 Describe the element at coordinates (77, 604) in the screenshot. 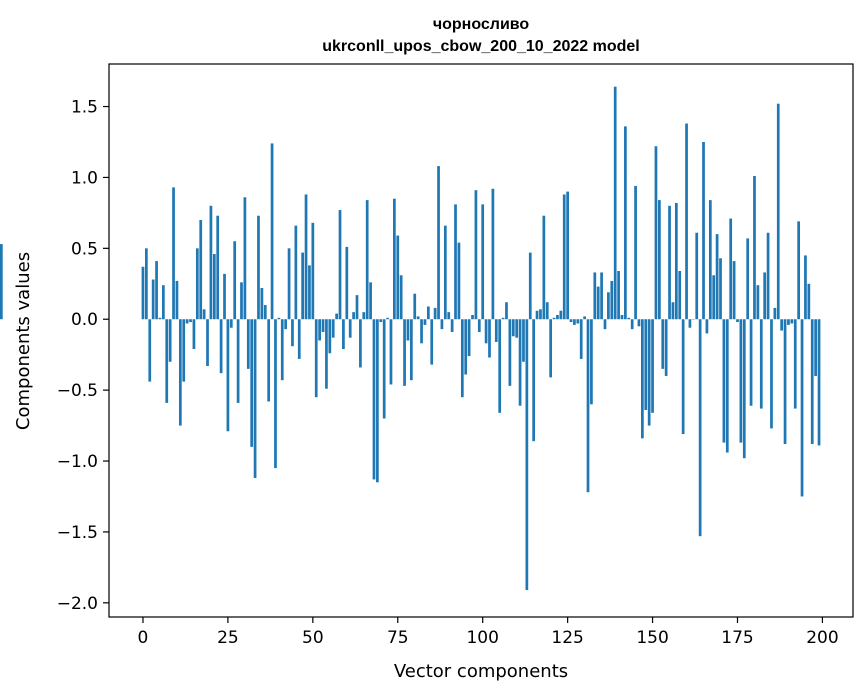

I see `y-tick-label: −2.0` at that location.